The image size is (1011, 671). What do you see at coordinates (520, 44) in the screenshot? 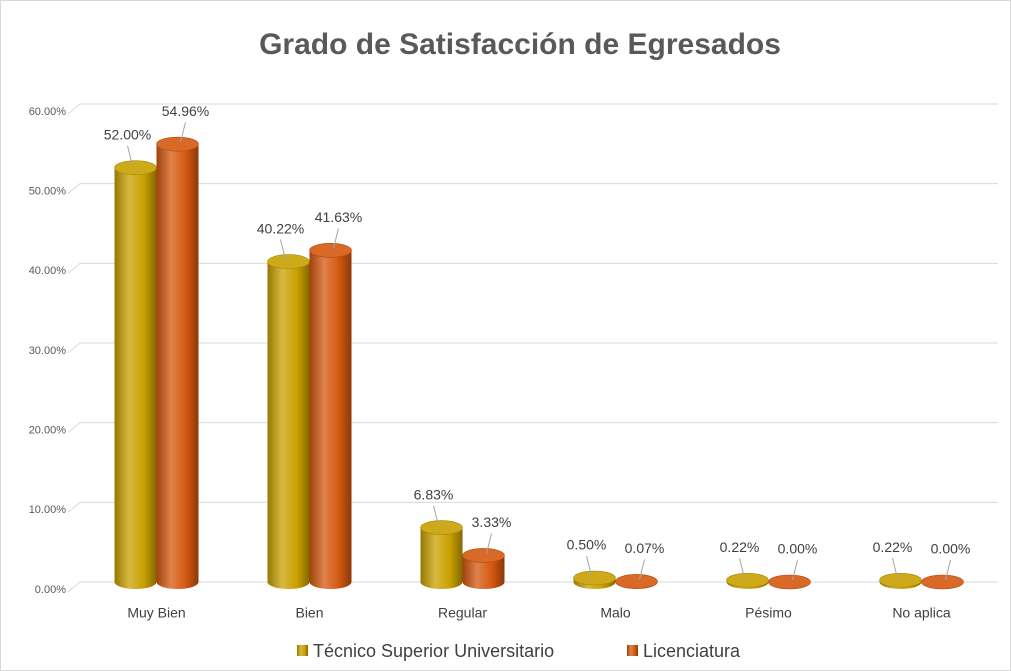
I see `chart-title: Grado de Satisfacción de Egresados` at bounding box center [520, 44].